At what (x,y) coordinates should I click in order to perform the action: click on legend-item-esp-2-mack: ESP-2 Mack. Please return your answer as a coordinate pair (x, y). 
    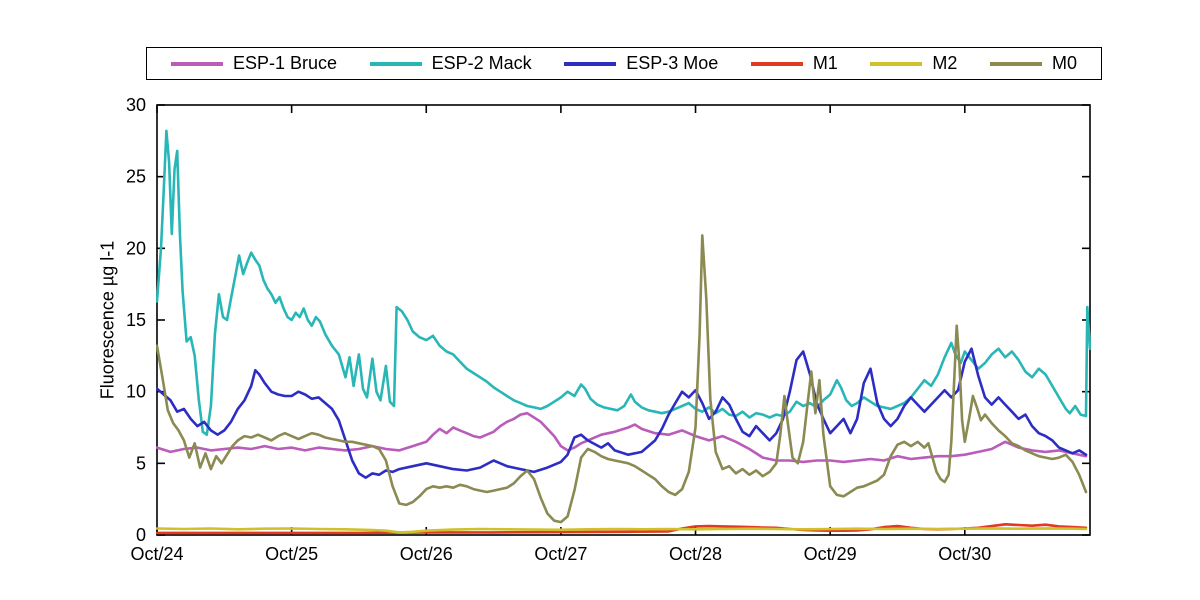
    Looking at the image, I should click on (450, 63).